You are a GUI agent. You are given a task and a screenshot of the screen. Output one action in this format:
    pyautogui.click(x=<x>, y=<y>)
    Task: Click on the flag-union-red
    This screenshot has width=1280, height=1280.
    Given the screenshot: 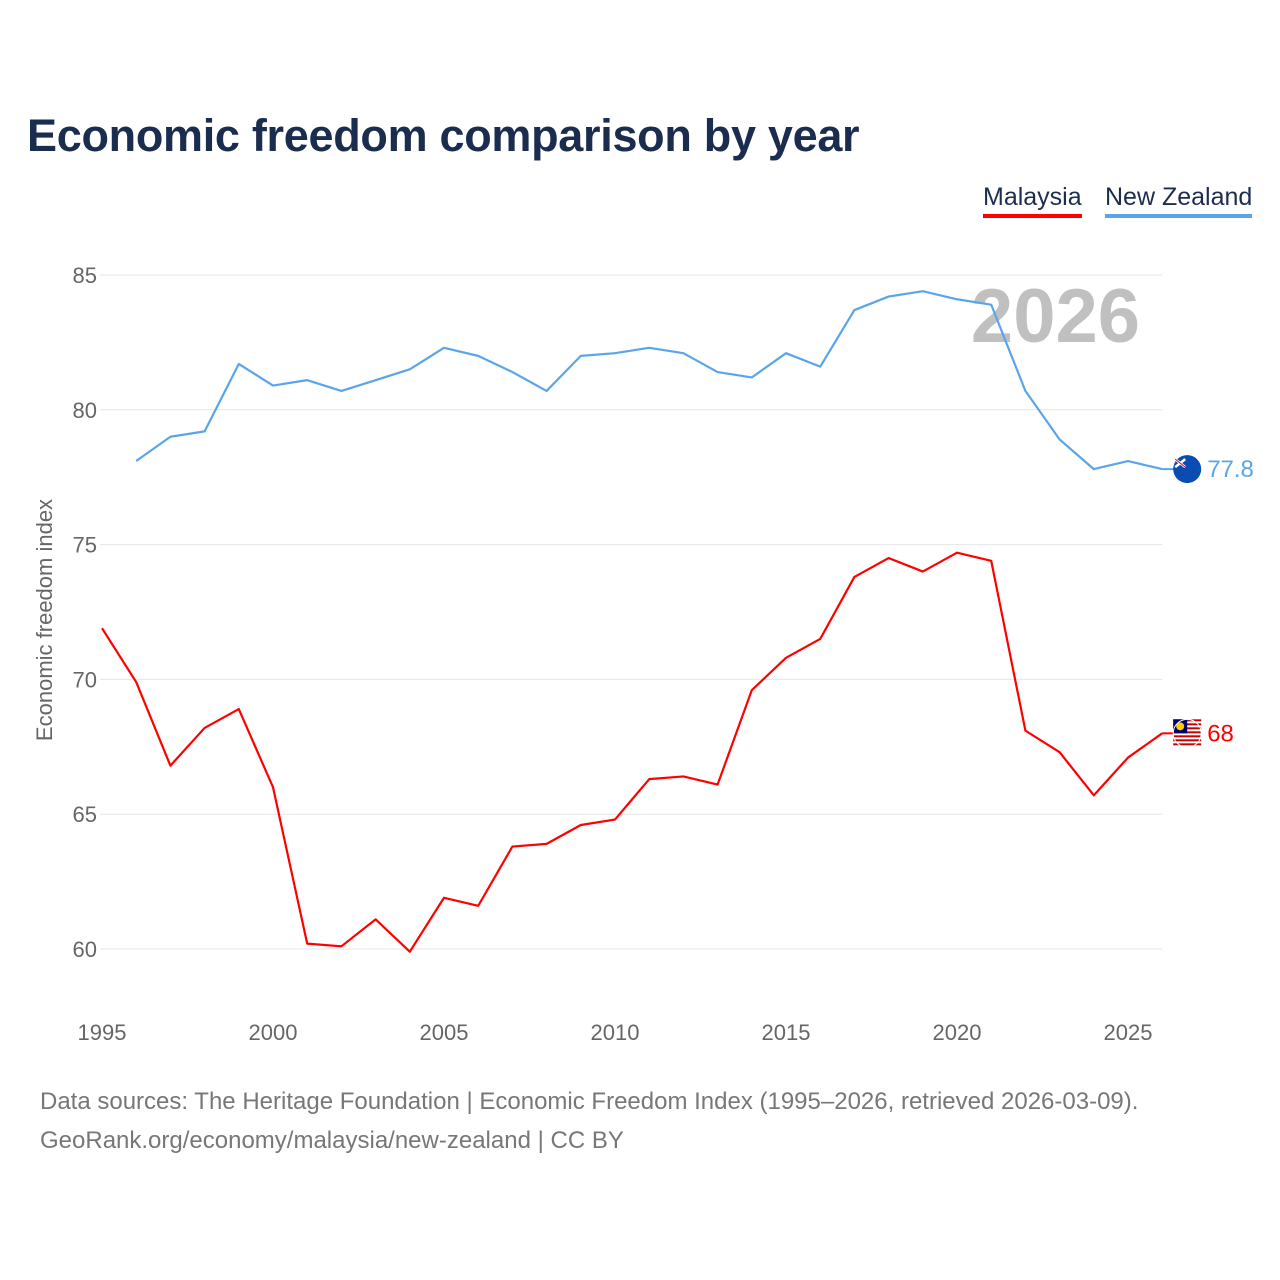 What is the action you would take?
    pyautogui.click(x=1180, y=463)
    